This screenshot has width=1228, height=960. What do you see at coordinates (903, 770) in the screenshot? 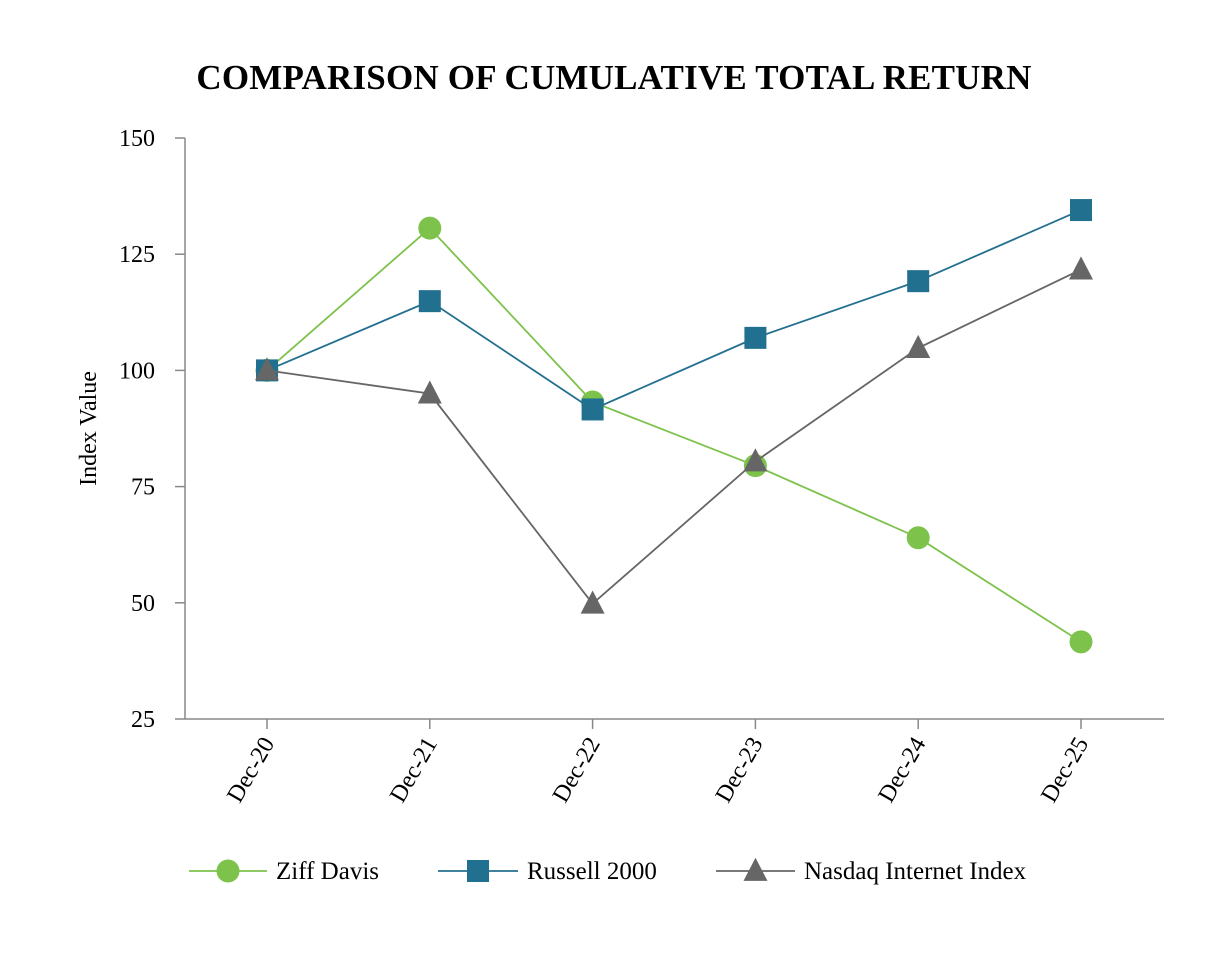
I see `x-tick-label: Dec-24` at bounding box center [903, 770].